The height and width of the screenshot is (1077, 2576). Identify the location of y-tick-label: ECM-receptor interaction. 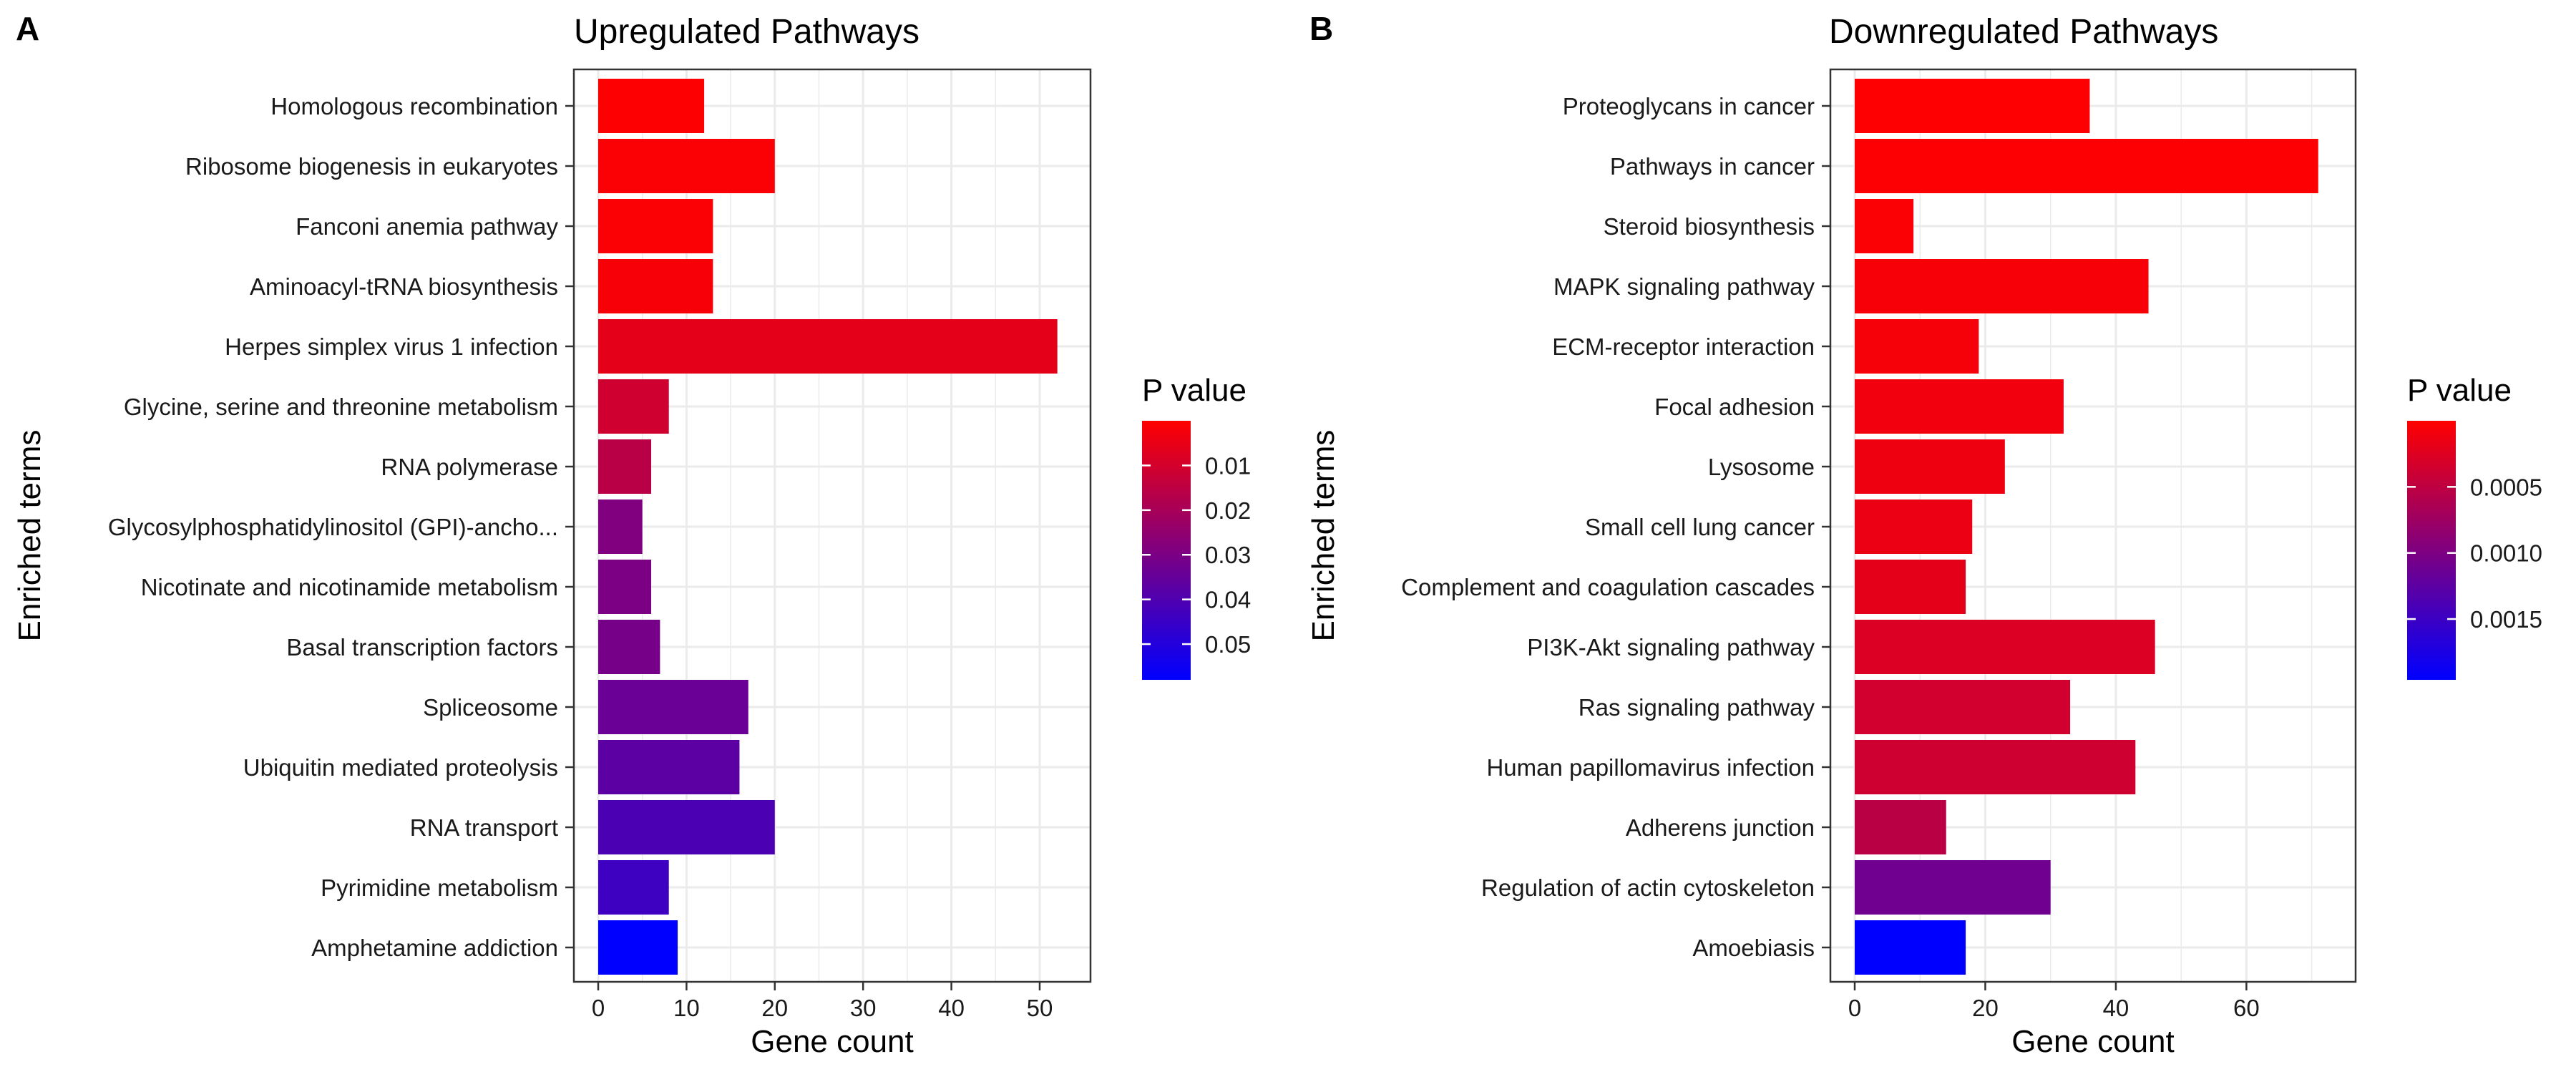
(1683, 346).